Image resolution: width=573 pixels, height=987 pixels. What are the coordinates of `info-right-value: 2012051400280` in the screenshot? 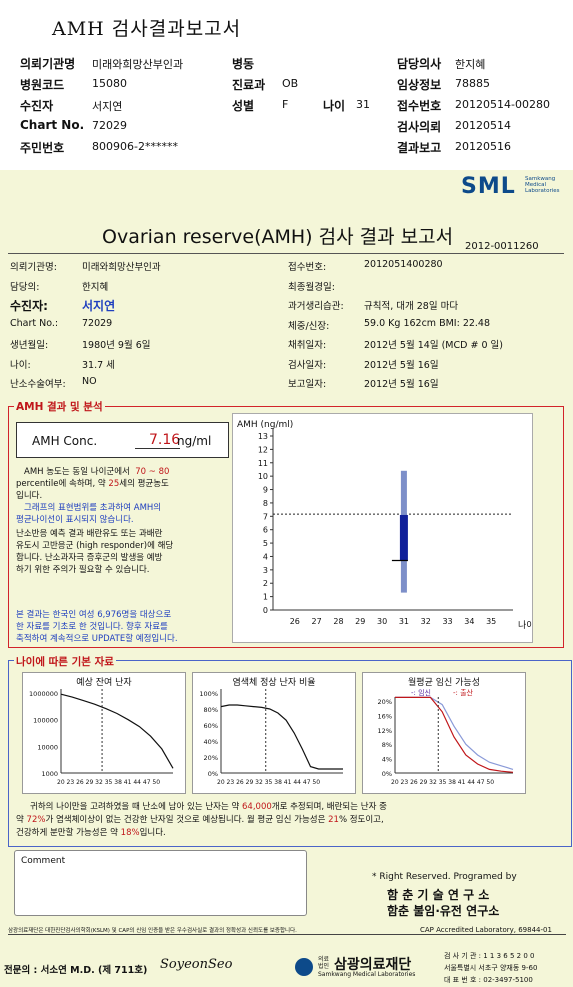 It's located at (403, 264).